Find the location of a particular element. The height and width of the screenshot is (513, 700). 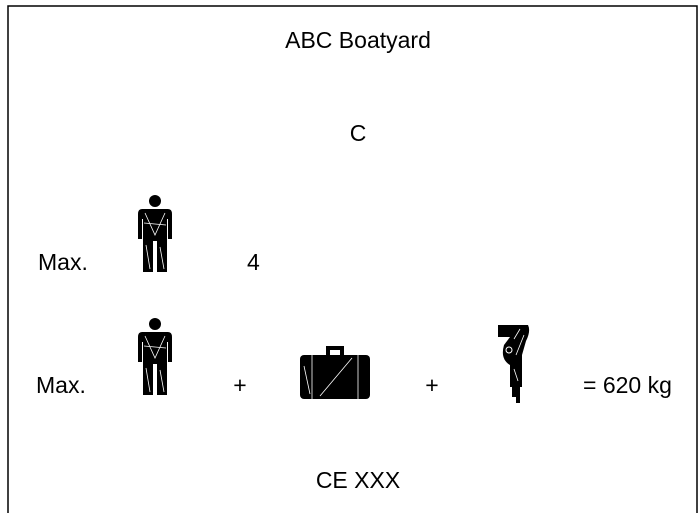

max-load-total: = 620 kg is located at coordinates (627, 385).